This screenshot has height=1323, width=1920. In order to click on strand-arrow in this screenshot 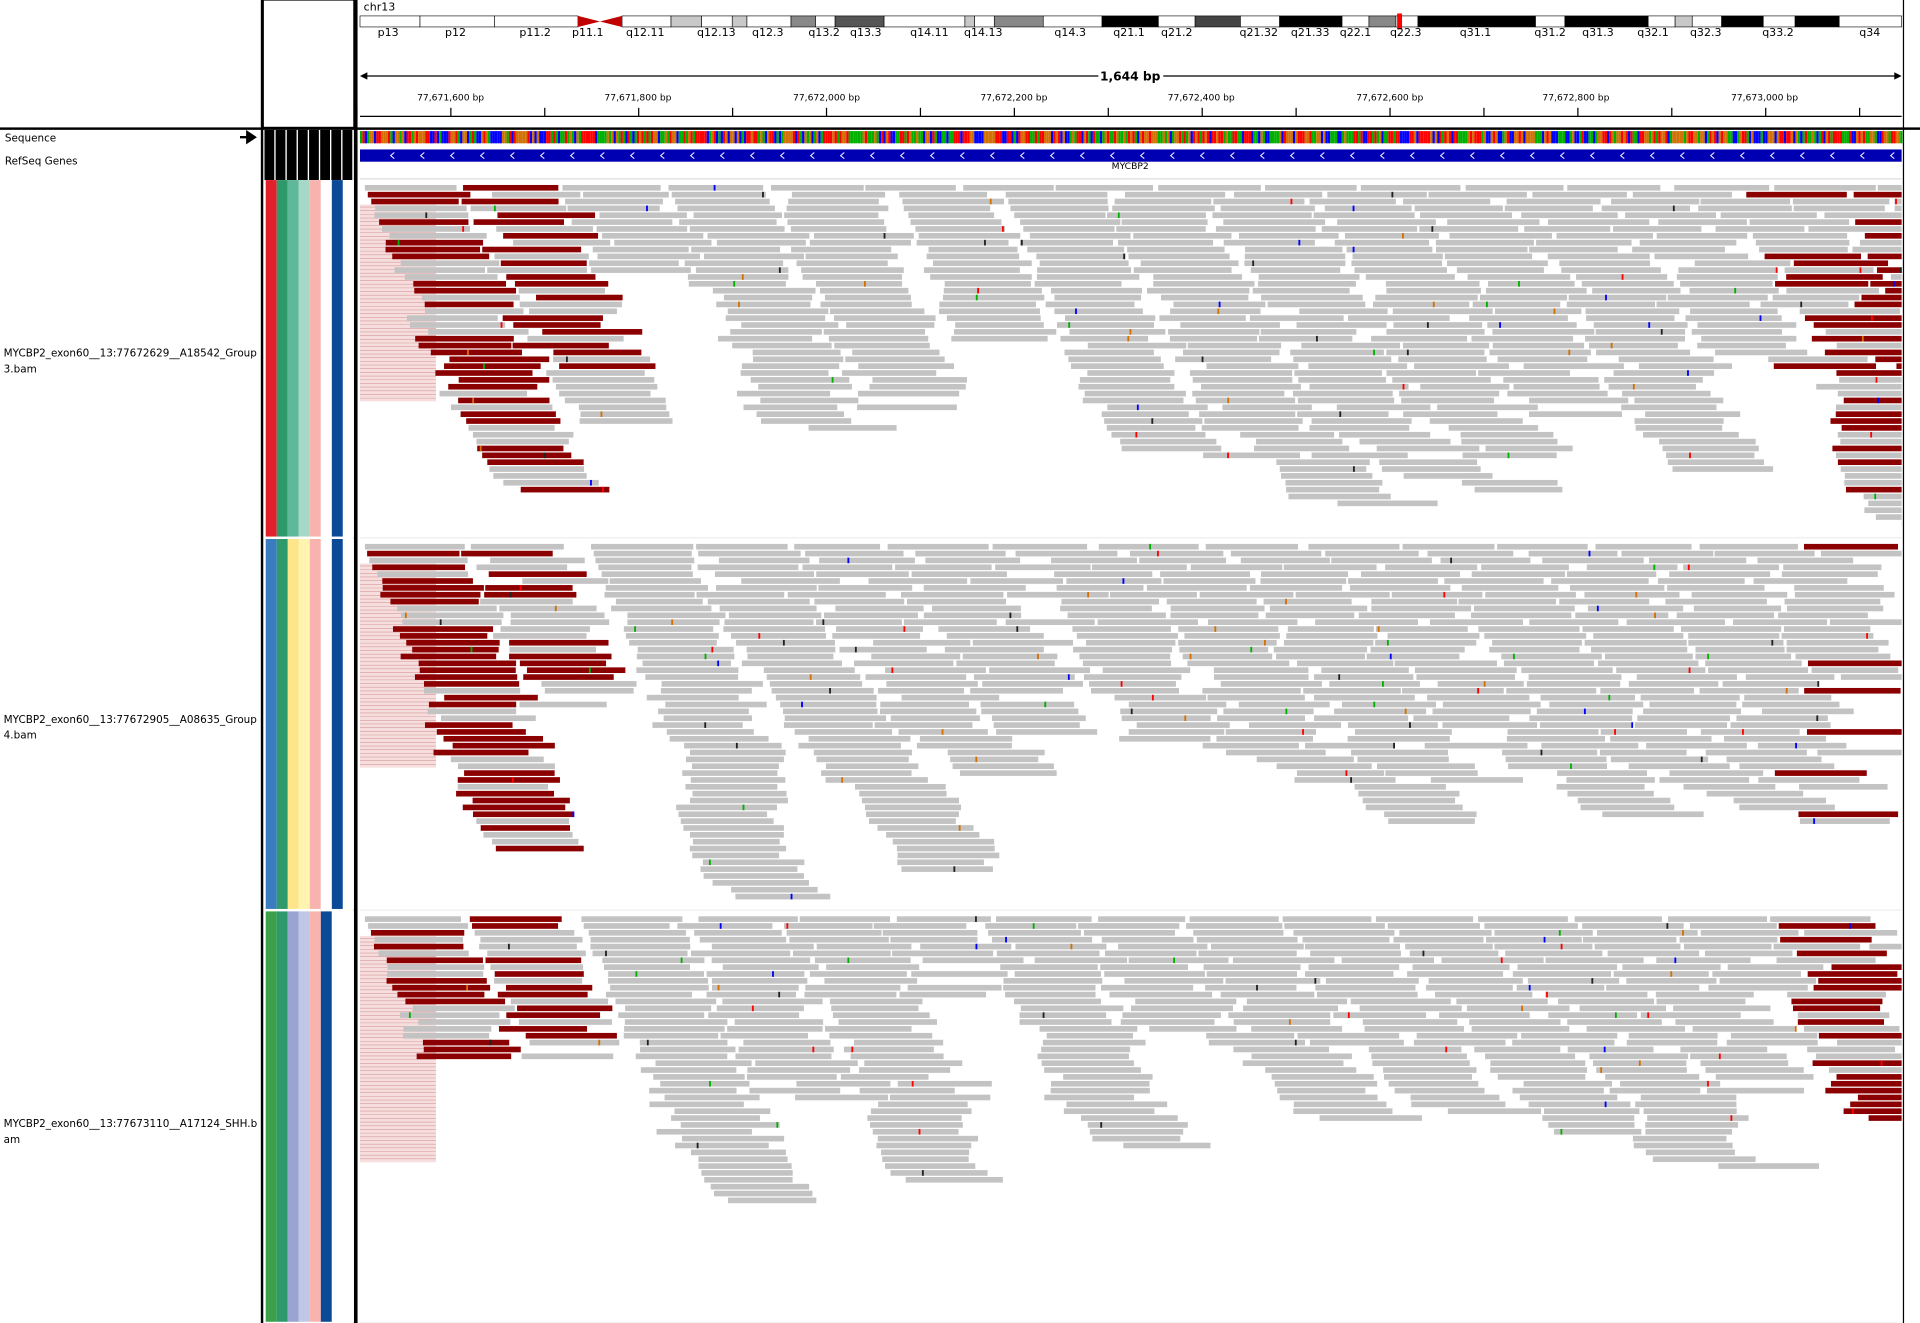, I will do `click(248, 137)`.